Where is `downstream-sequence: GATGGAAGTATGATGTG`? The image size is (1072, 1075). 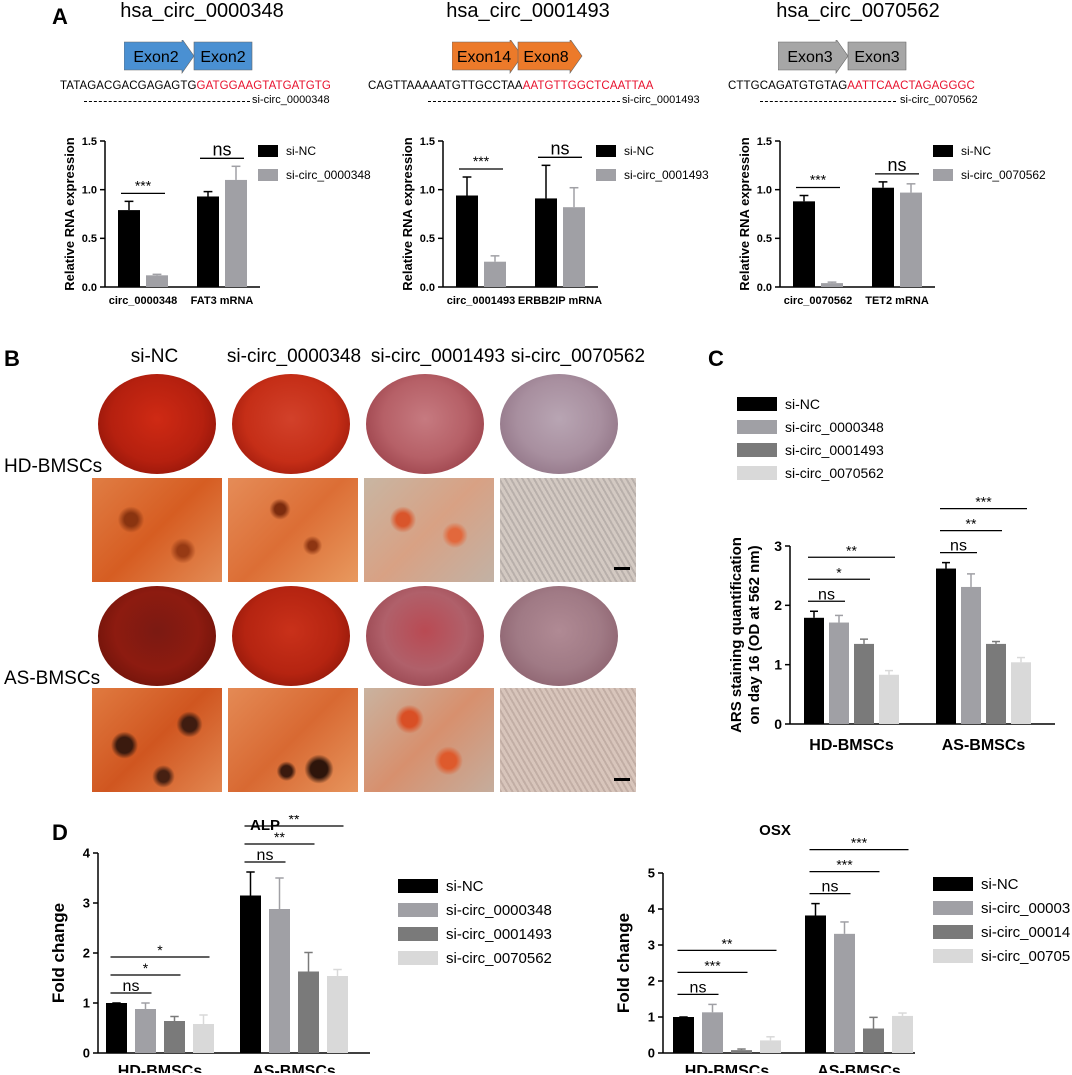
downstream-sequence: GATGGAAGTATGATGTG is located at coordinates (263, 86).